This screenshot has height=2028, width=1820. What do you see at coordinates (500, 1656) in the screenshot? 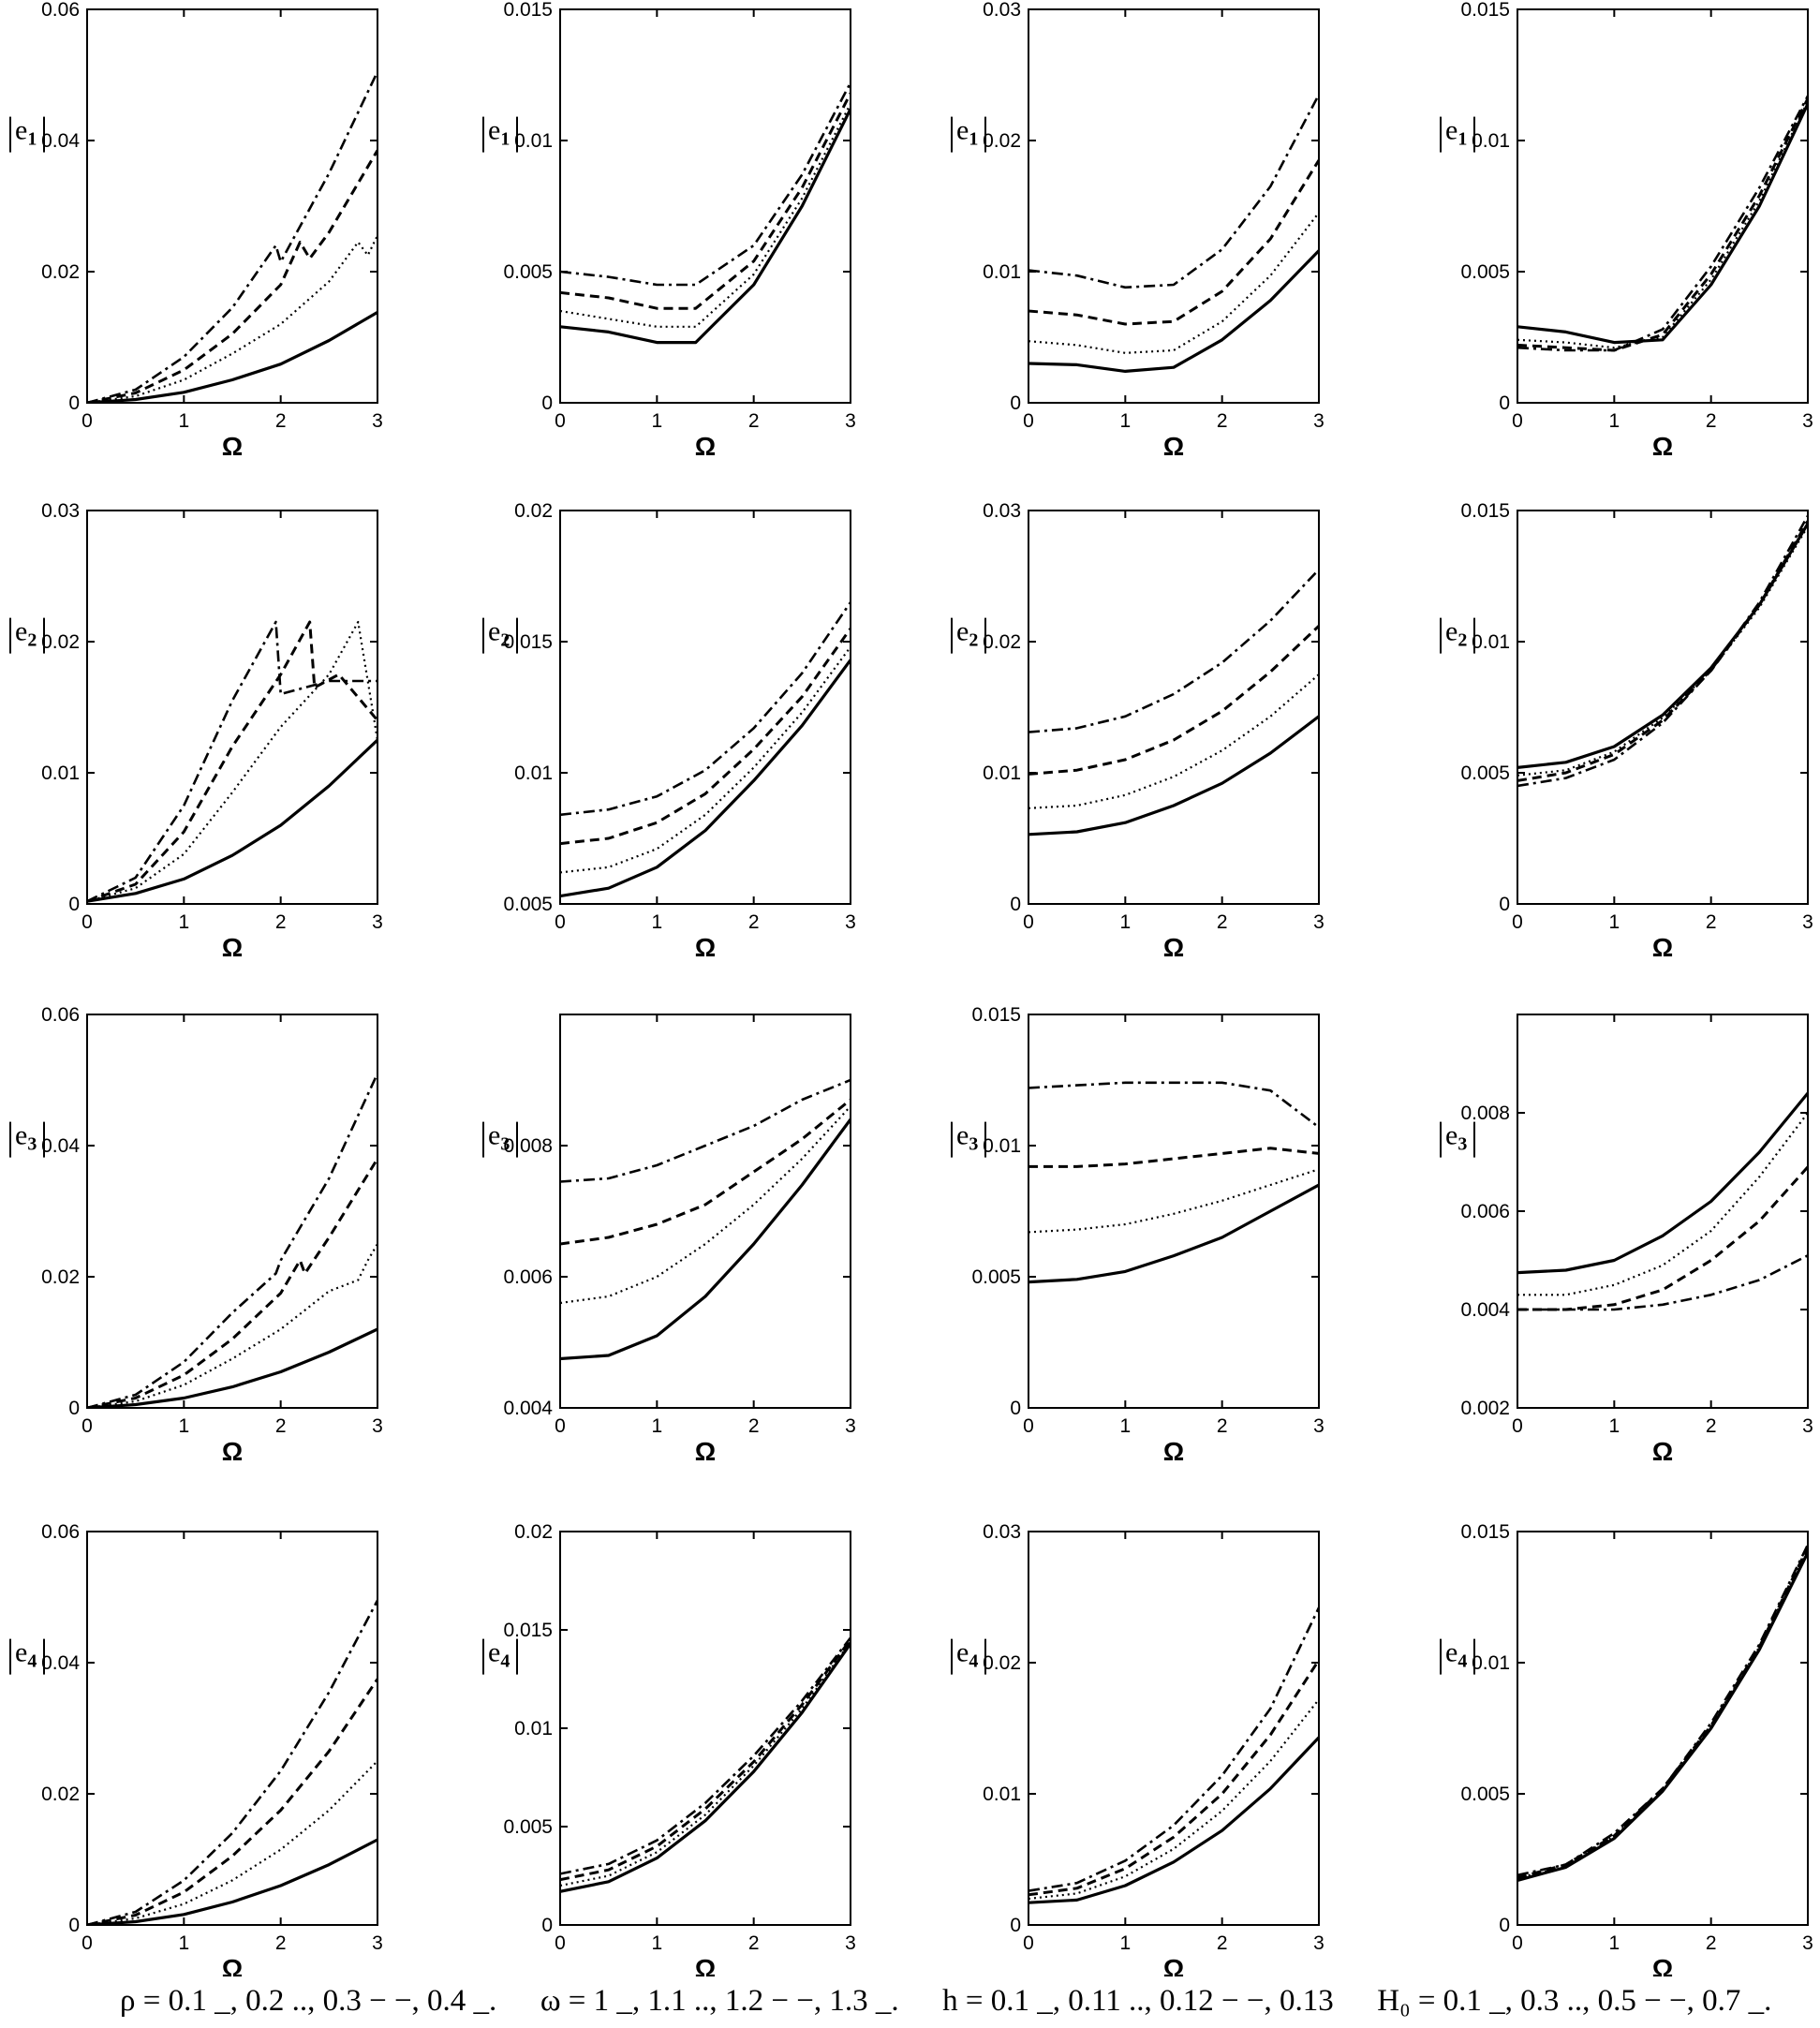
I see `y-axis-label: e4` at bounding box center [500, 1656].